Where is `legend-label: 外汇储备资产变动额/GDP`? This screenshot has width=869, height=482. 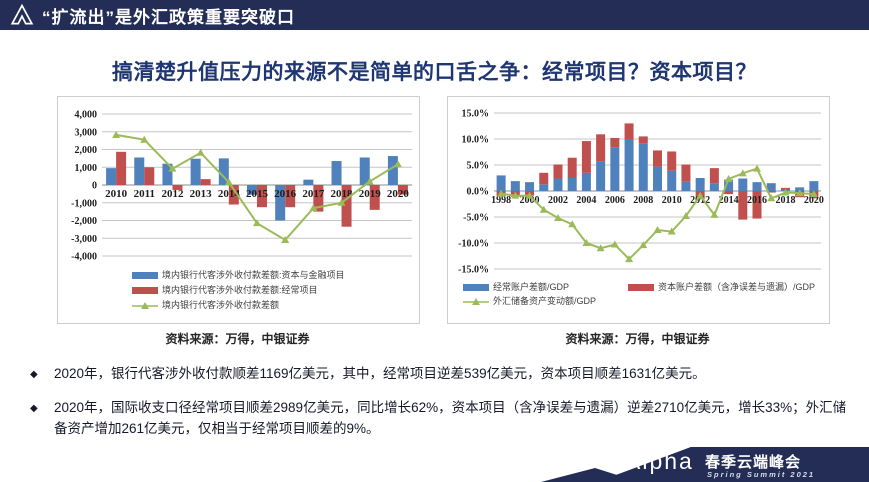 legend-label: 外汇储备资产变动额/GDP is located at coordinates (545, 301).